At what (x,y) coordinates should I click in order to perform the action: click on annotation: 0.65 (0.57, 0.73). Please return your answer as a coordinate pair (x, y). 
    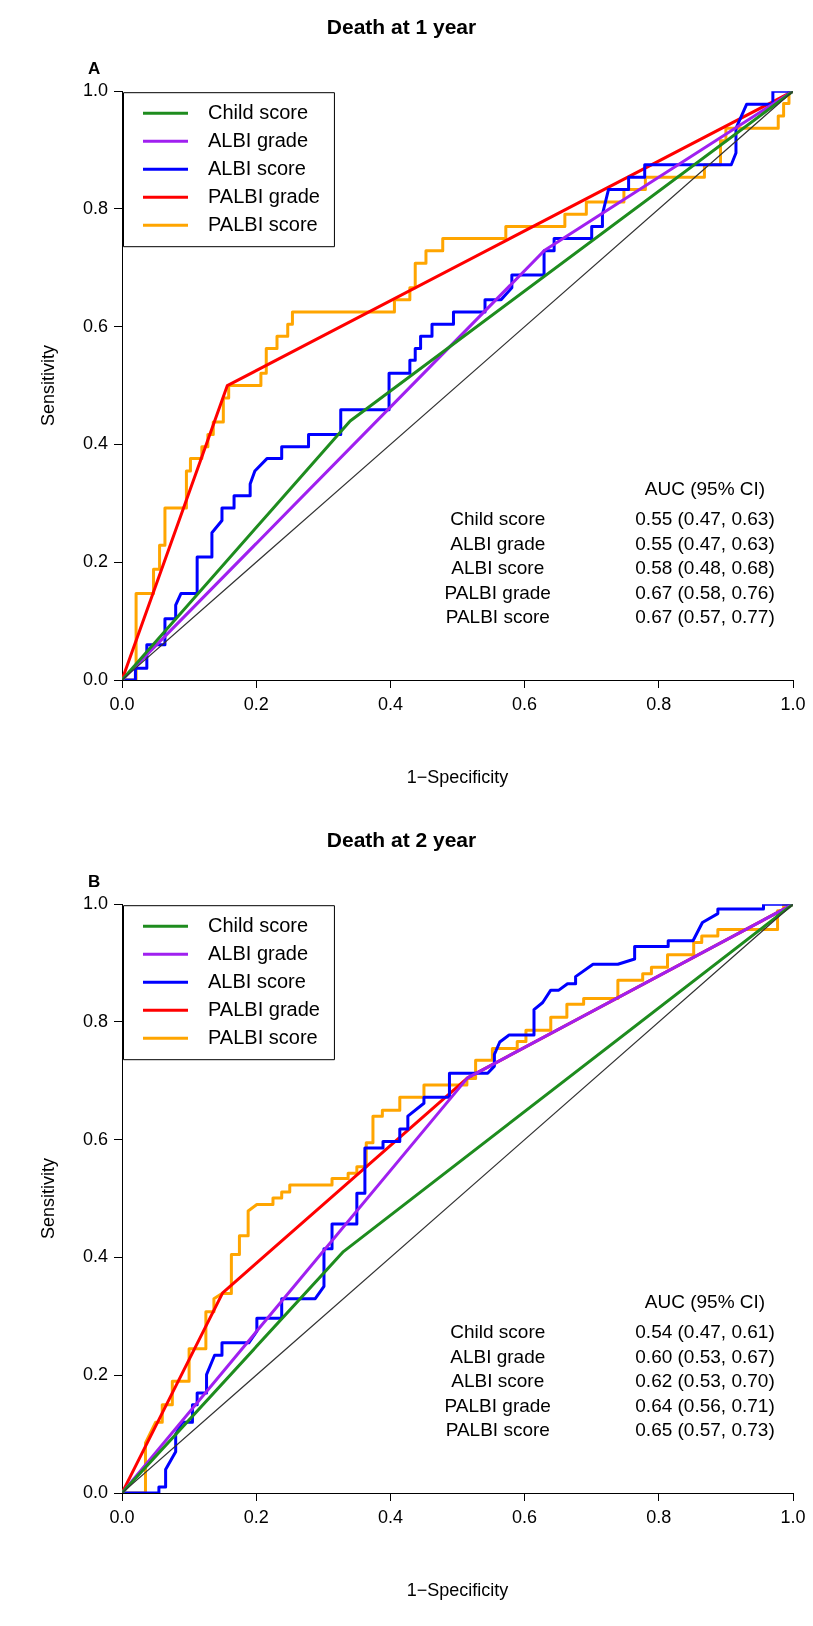
    Looking at the image, I should click on (705, 1430).